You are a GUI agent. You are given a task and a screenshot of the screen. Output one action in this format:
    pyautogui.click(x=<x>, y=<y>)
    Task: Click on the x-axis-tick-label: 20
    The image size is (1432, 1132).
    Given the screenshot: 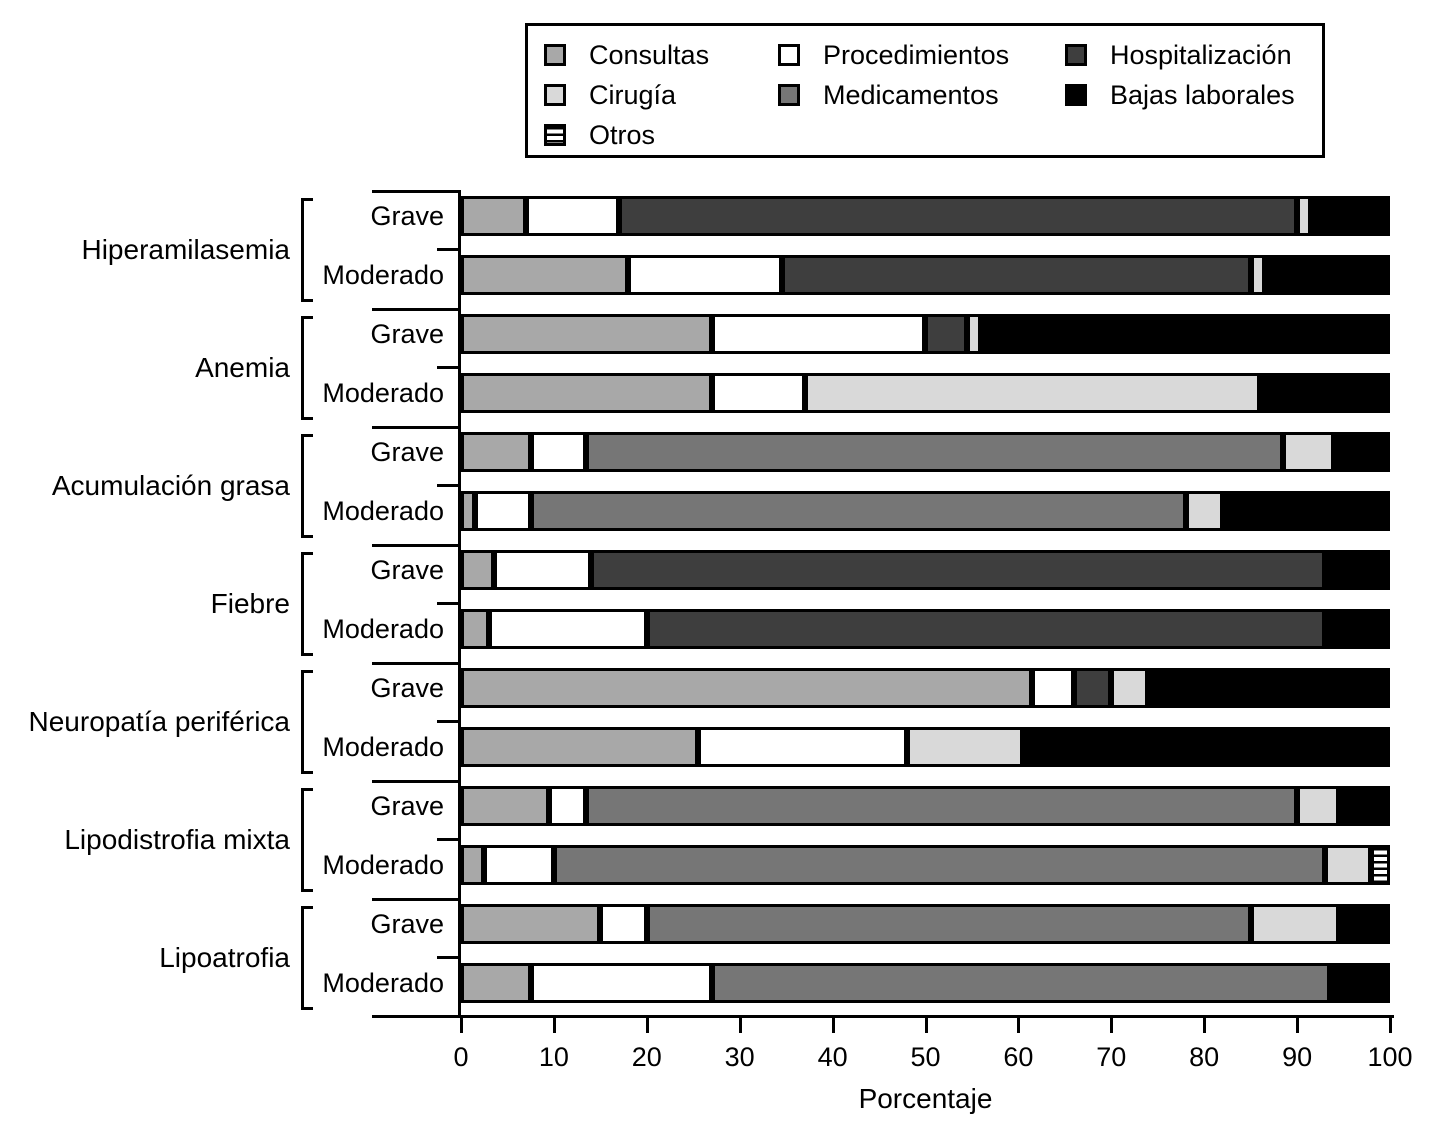 What is the action you would take?
    pyautogui.click(x=646, y=1057)
    